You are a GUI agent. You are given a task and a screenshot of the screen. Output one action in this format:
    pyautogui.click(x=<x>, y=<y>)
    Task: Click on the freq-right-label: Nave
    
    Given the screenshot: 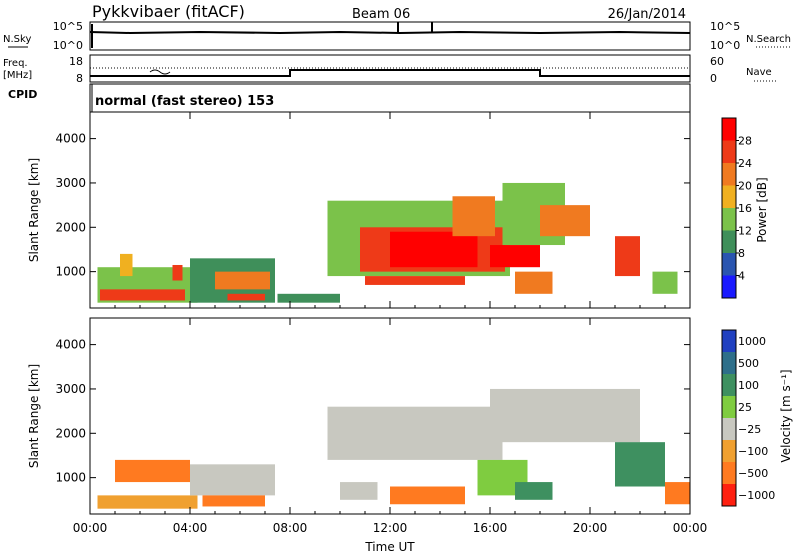 What is the action you would take?
    pyautogui.click(x=759, y=72)
    